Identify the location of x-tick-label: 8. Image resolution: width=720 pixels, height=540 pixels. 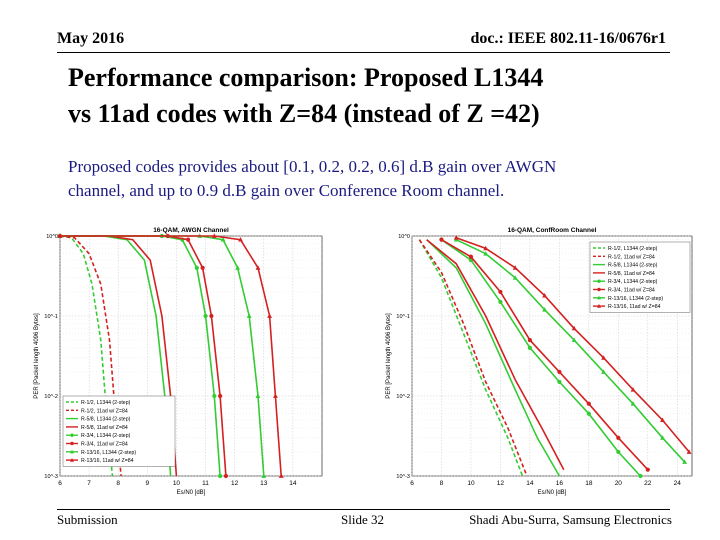
(118, 483).